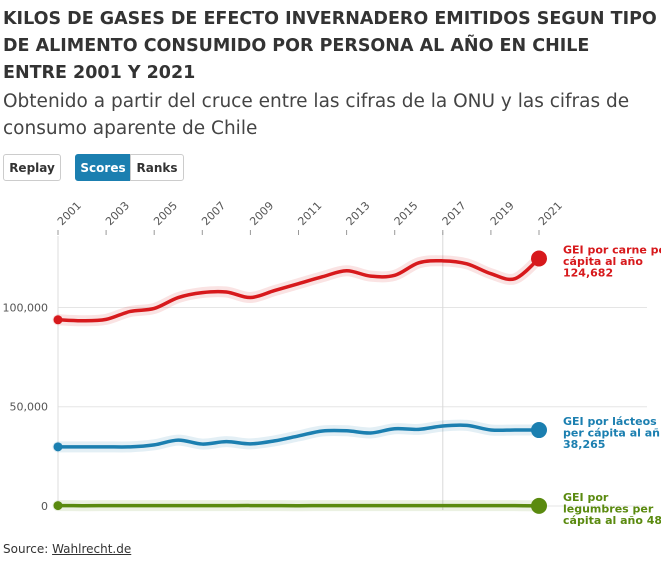  I want to click on source-note: Source: Wahlrecht.de, so click(67, 549).